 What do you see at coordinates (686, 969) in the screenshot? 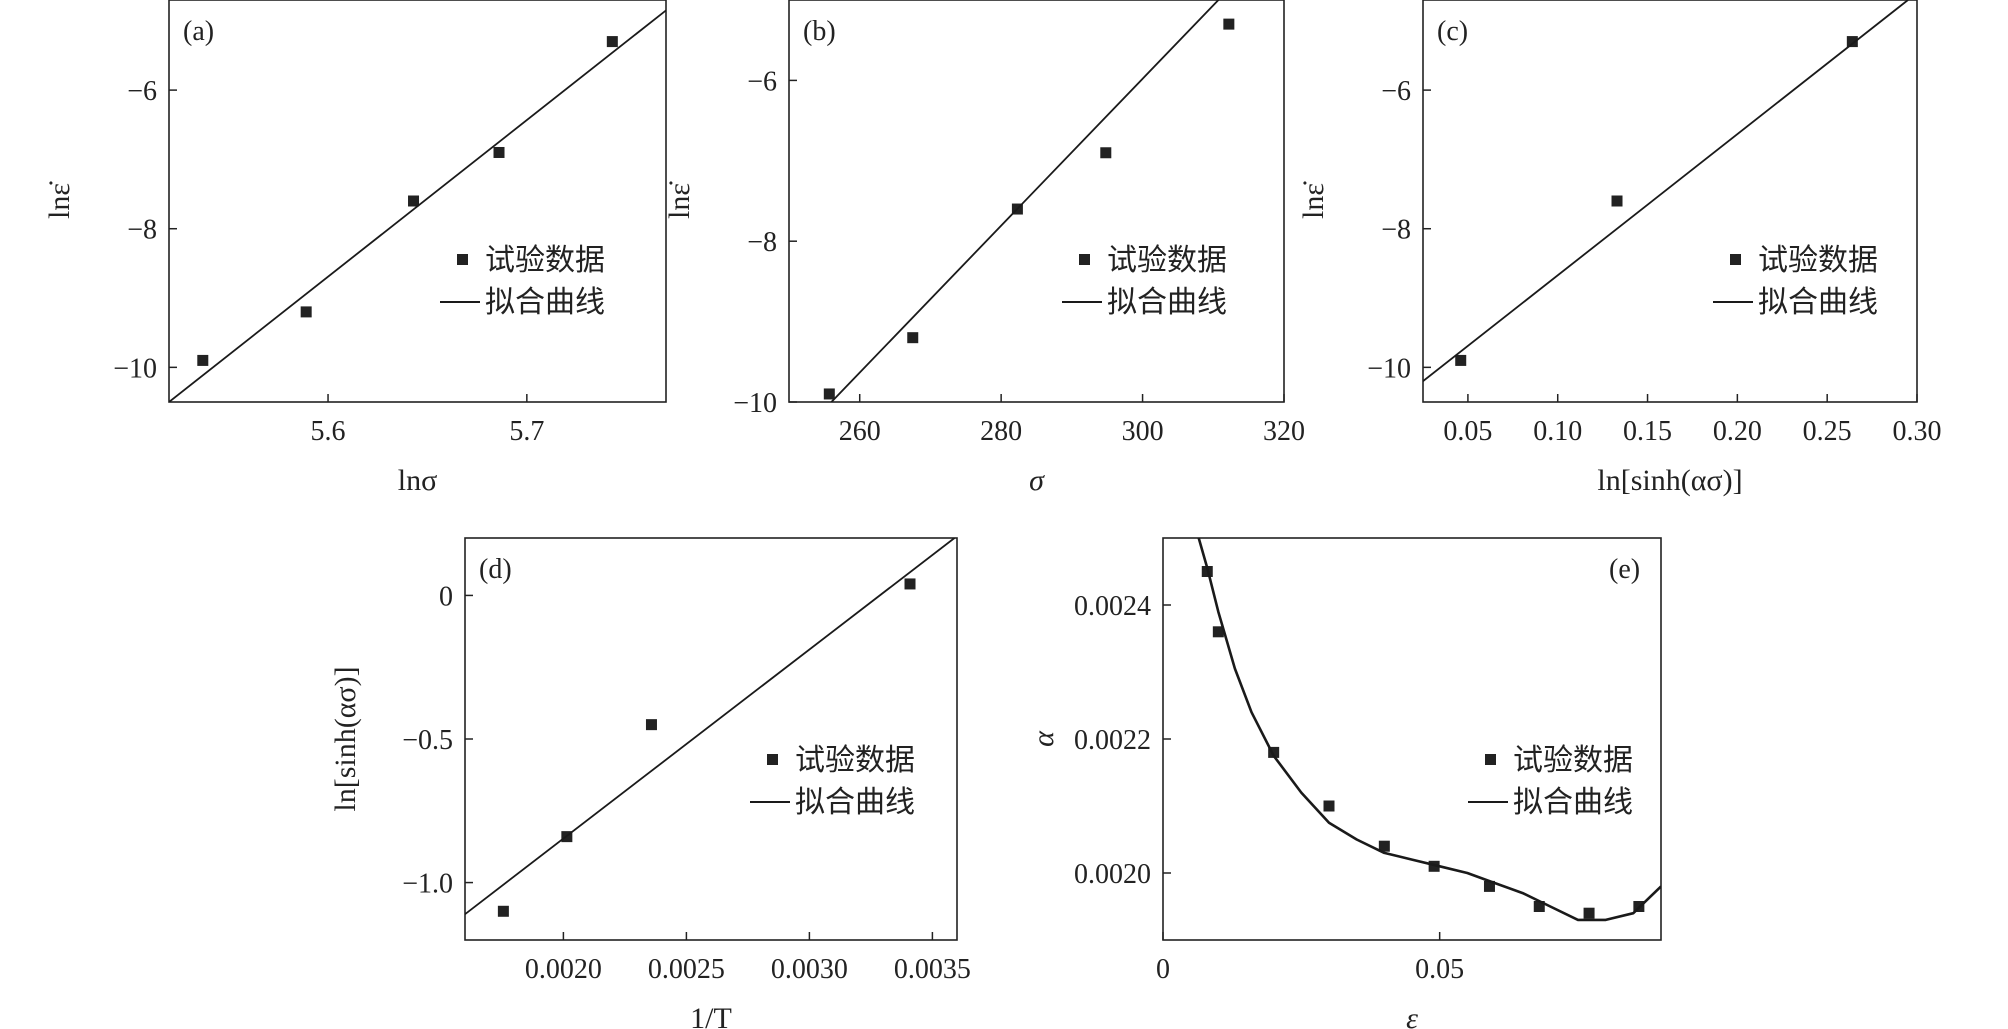
I see `x-tick-label: 0.0025` at bounding box center [686, 969].